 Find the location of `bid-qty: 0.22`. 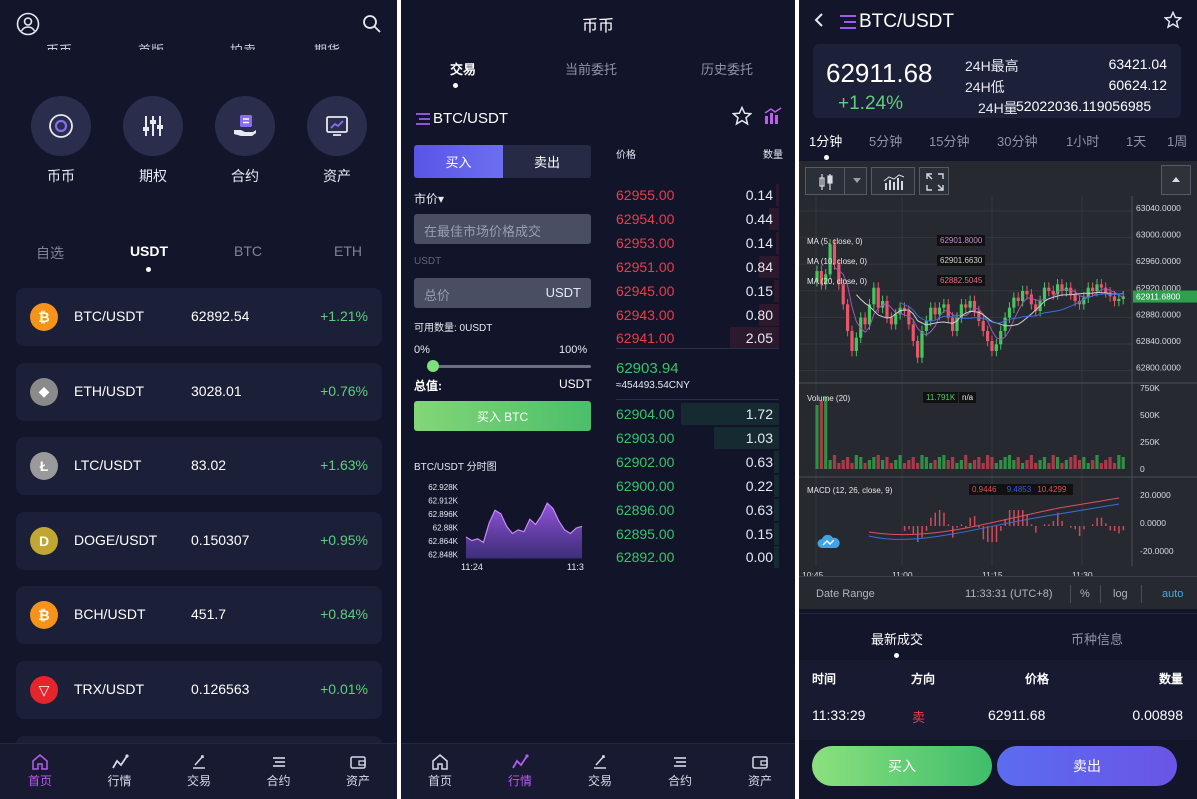

bid-qty: 0.22 is located at coordinates (759, 485).